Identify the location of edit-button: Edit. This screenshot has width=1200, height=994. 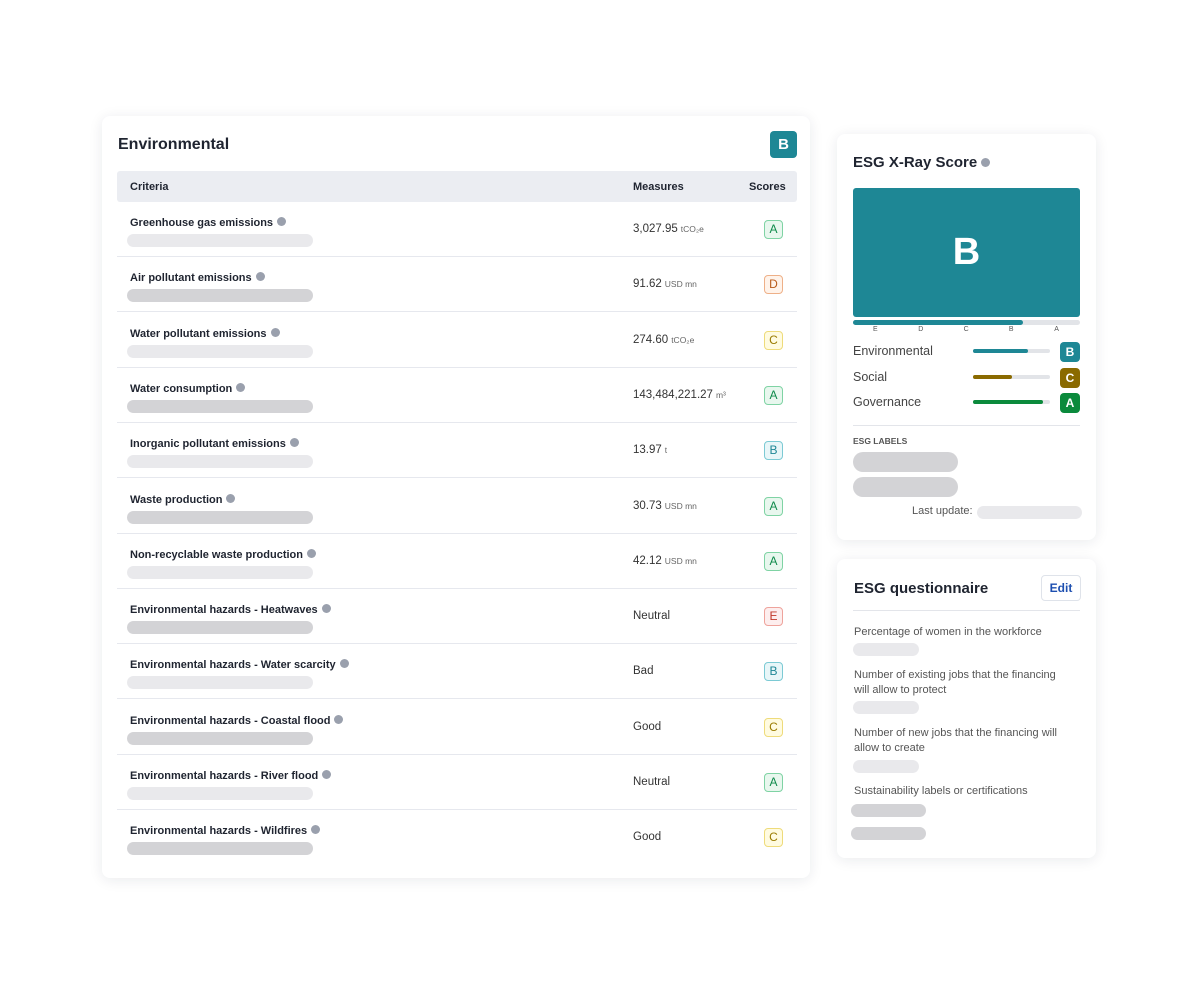
(1061, 588).